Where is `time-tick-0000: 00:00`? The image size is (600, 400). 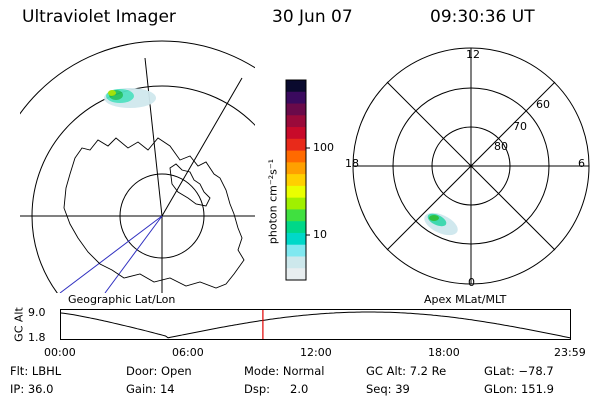 time-tick-0000: 00:00 is located at coordinates (60, 352).